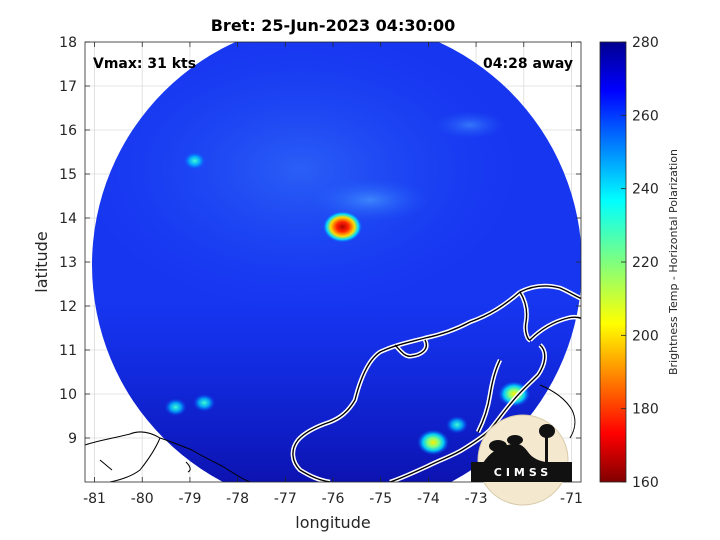 This screenshot has width=720, height=540. What do you see at coordinates (285, 499) in the screenshot?
I see `x-tick-label-4: -77` at bounding box center [285, 499].